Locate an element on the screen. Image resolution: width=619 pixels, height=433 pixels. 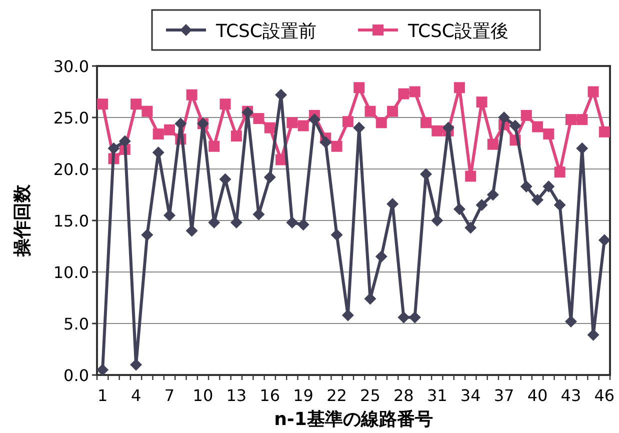
x-tick-label: 37 is located at coordinates (504, 395).